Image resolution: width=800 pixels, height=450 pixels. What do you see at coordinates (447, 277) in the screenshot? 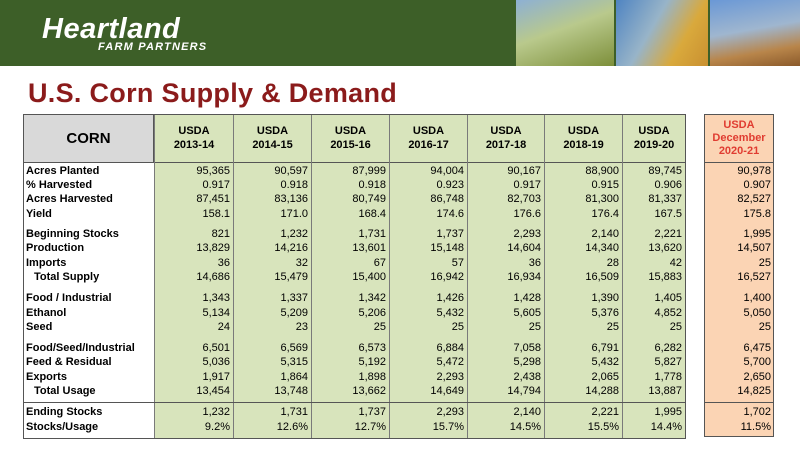
I see `table-cell: 16,942` at bounding box center [447, 277].